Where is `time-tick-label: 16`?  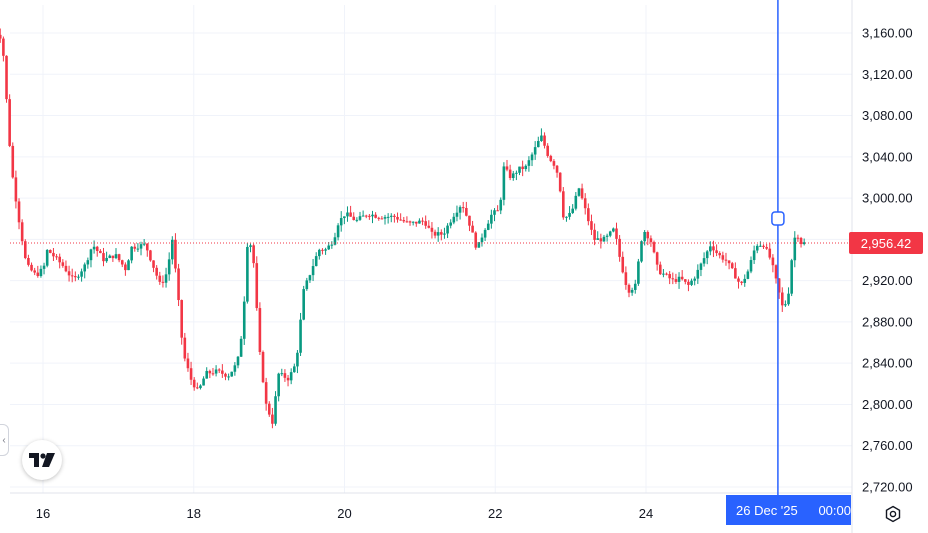
time-tick-label: 16 is located at coordinates (43, 513).